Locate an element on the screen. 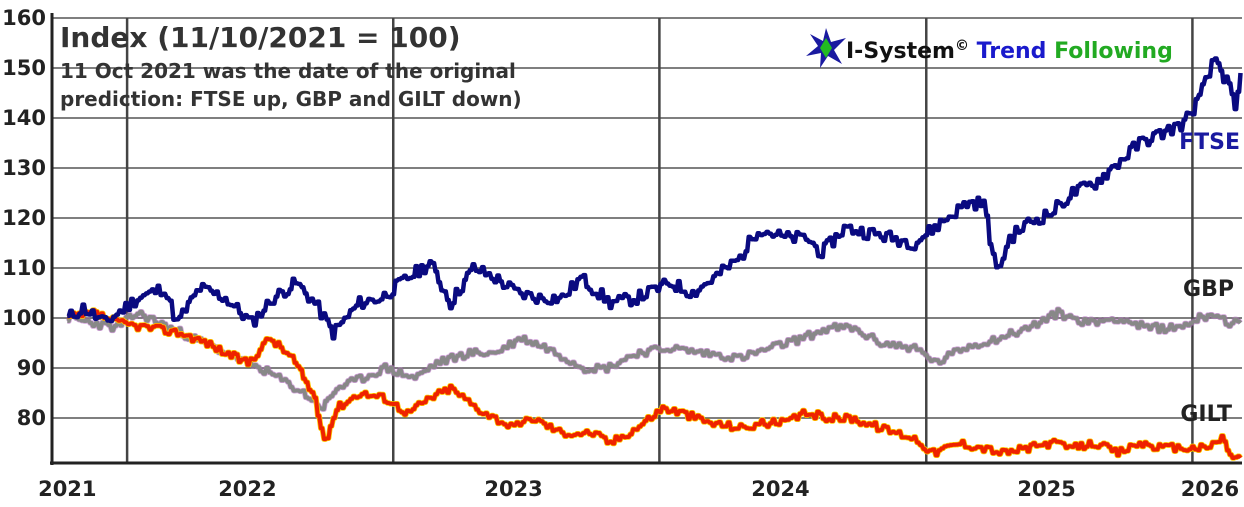  y-tick-label-80: 80 is located at coordinates (31, 418).